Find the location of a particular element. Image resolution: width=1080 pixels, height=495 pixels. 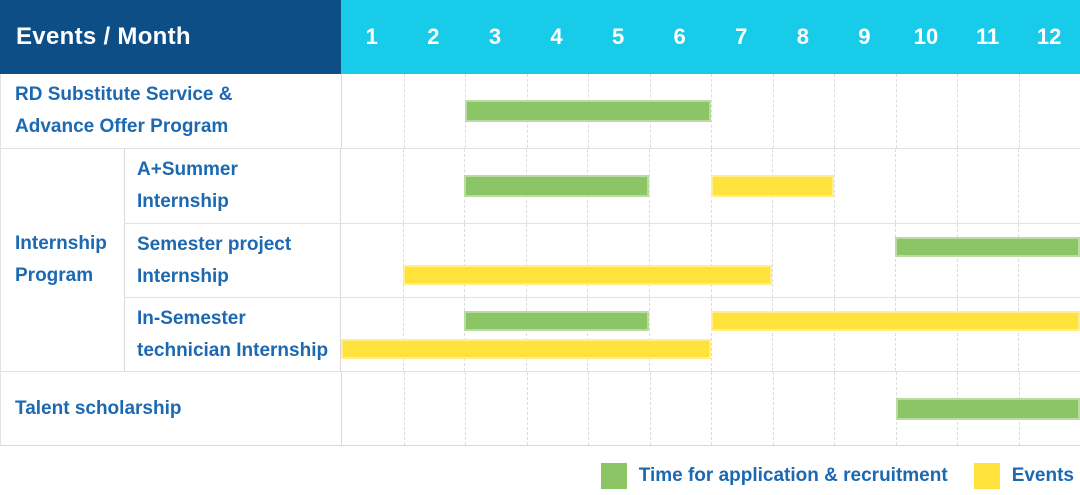

label-line: Program is located at coordinates (69, 276).